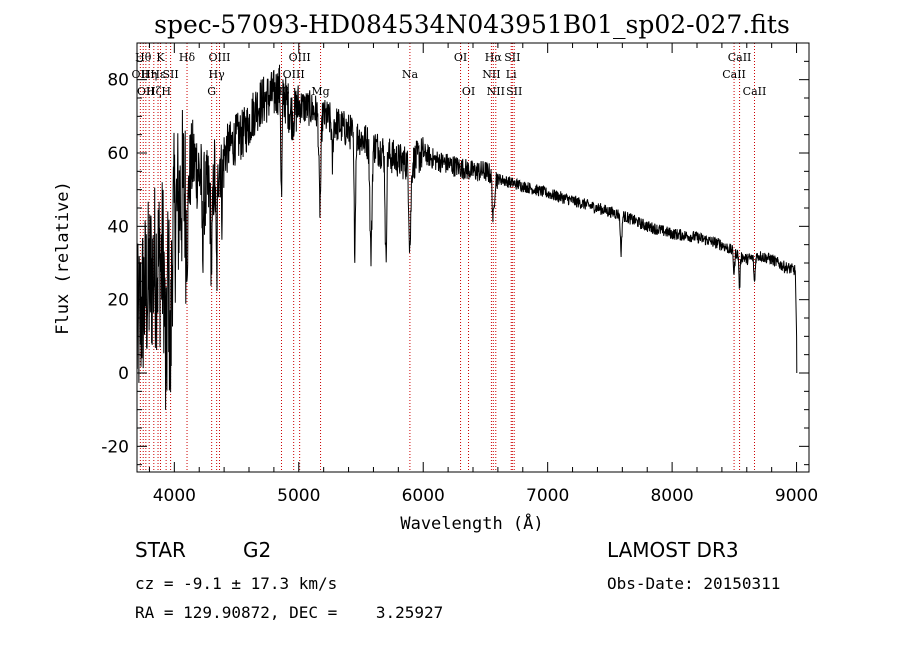 The width and height of the screenshot is (900, 649). What do you see at coordinates (471, 523) in the screenshot?
I see `x-axis-label: Wavelength (Å)` at bounding box center [471, 523].